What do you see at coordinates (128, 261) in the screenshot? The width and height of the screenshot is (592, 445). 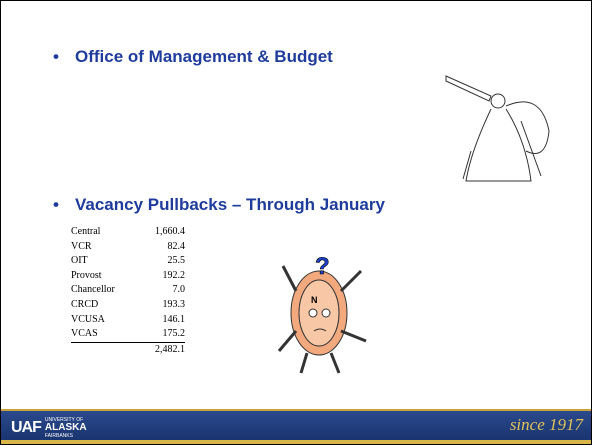 I see `table-row: OIT 25.5` at bounding box center [128, 261].